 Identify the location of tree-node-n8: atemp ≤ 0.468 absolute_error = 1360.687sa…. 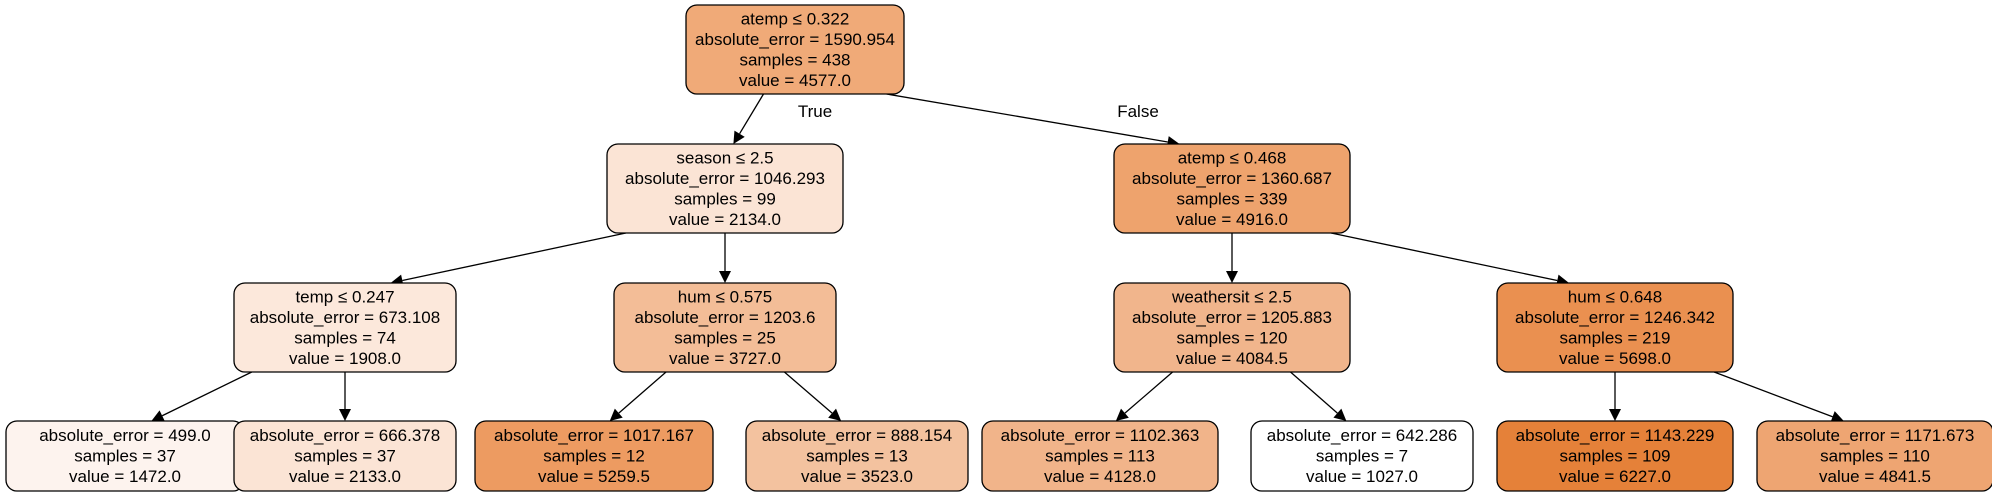
(1232, 188).